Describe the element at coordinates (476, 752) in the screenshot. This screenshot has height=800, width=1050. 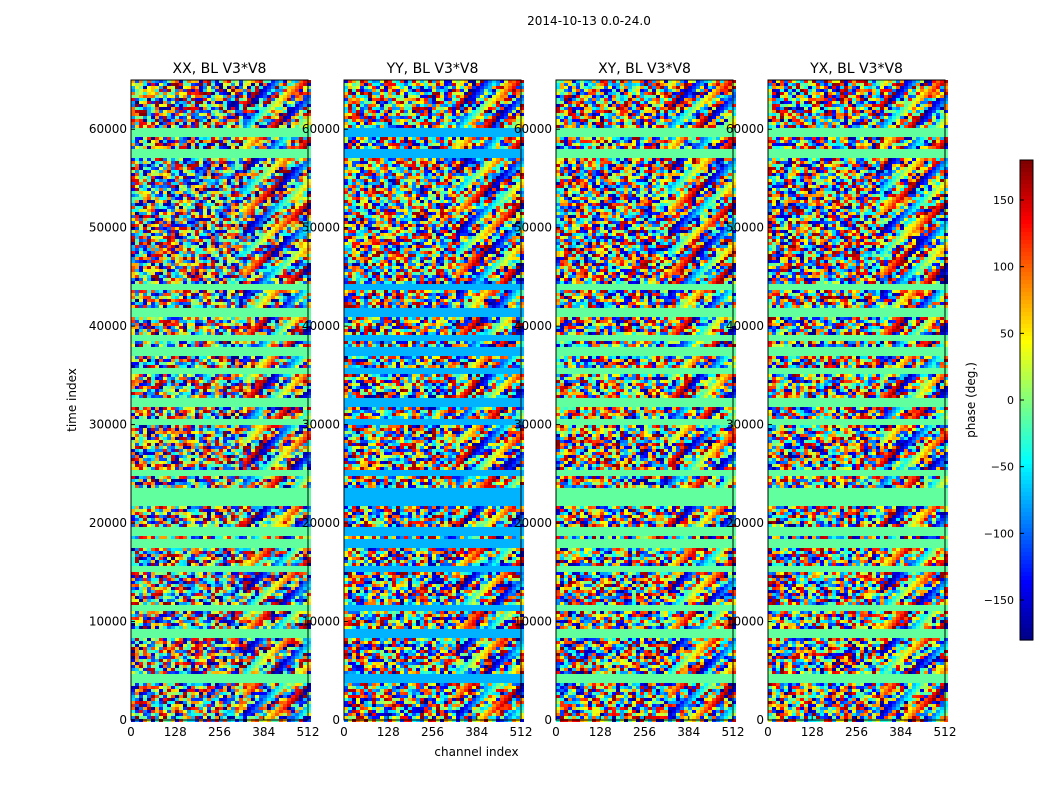
I see `x-axis-label: channel index` at that location.